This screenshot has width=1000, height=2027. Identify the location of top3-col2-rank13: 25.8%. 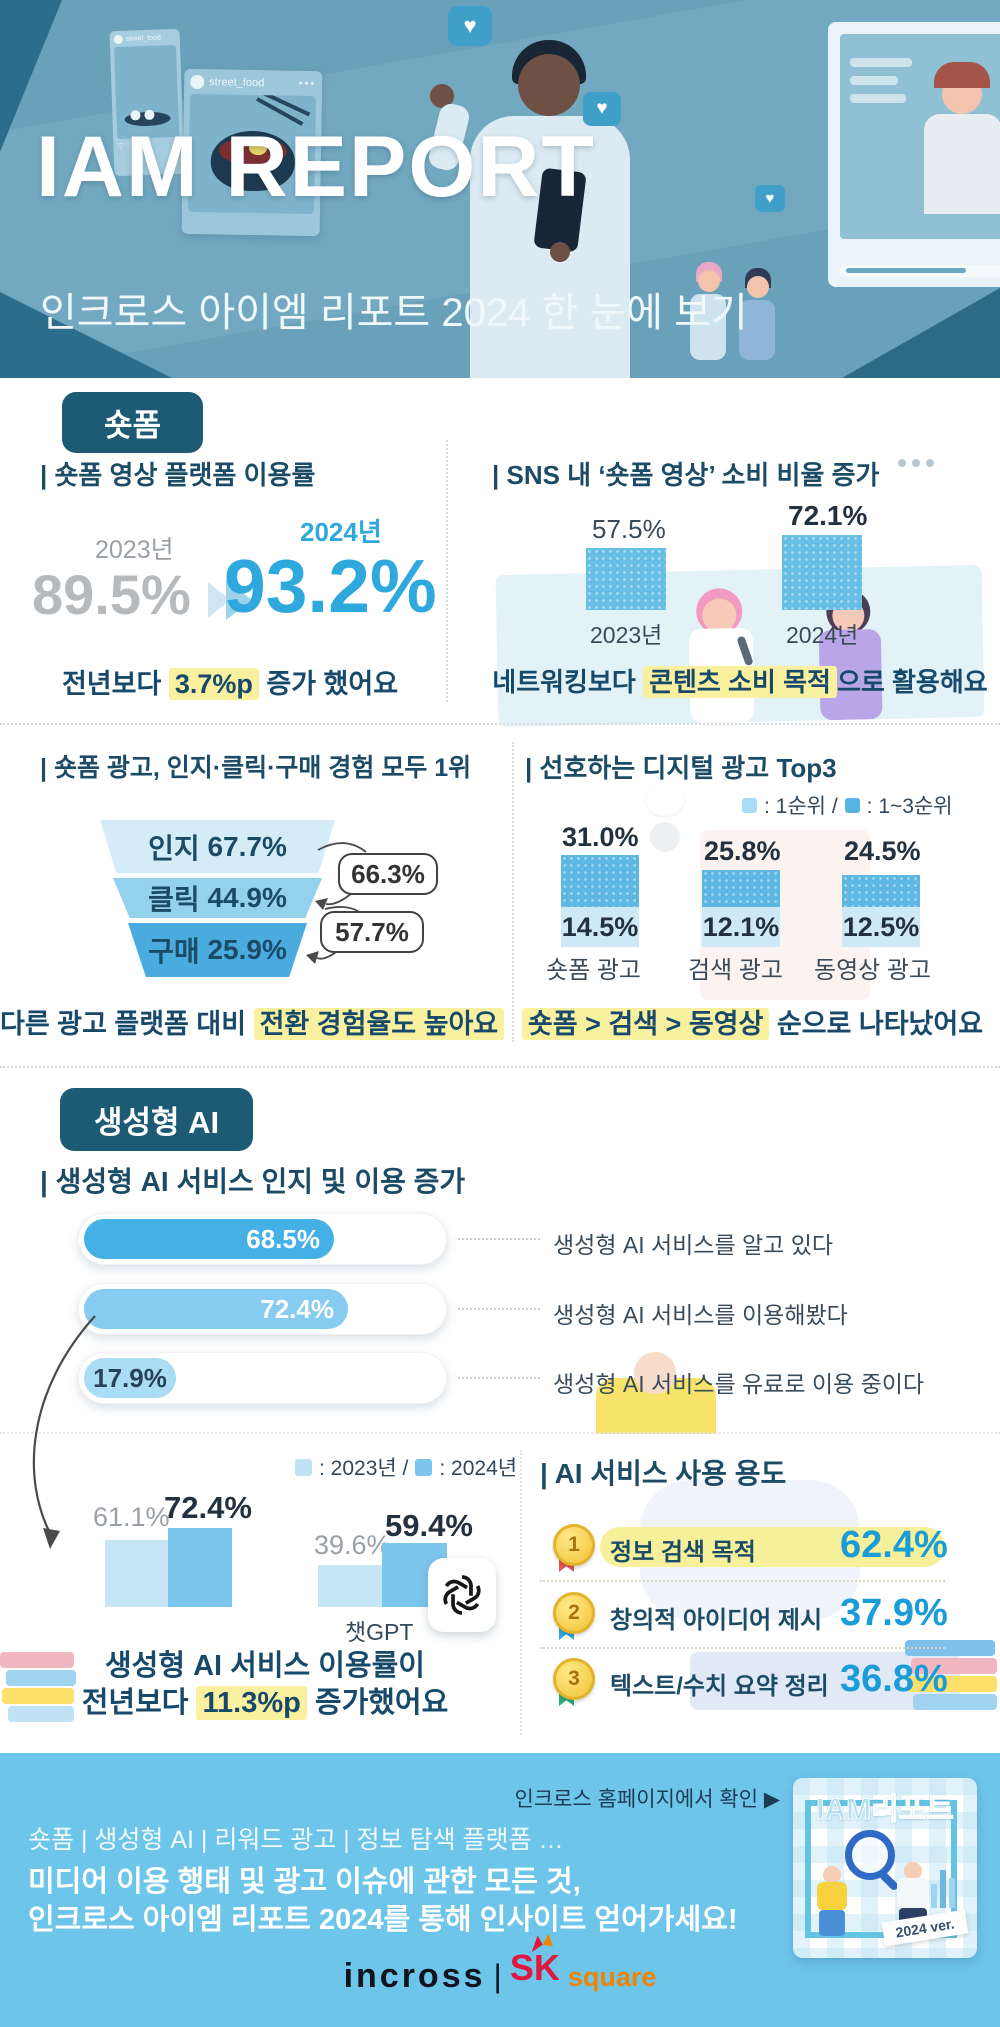
(742, 851).